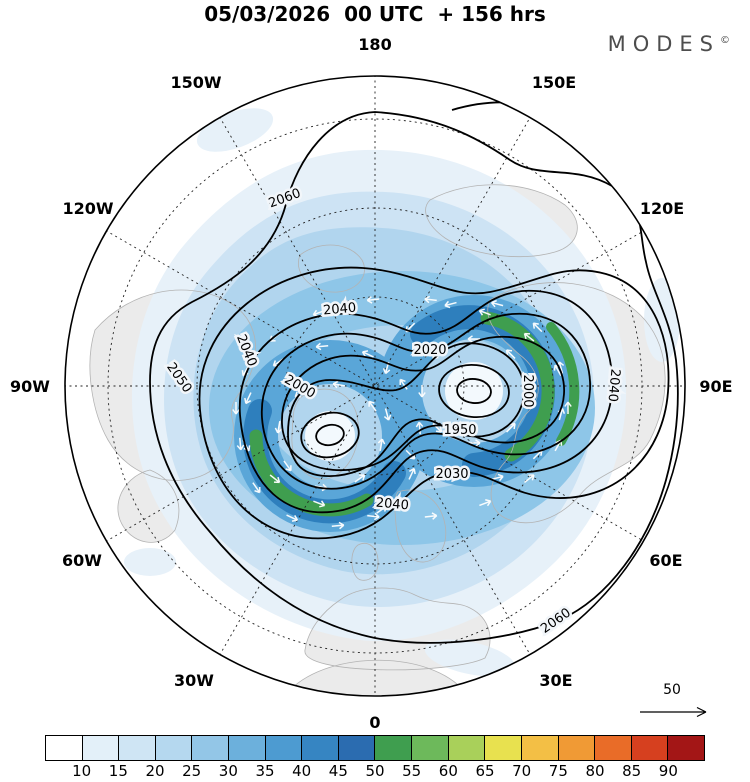  I want to click on contour-label: 2000, so click(527, 390).